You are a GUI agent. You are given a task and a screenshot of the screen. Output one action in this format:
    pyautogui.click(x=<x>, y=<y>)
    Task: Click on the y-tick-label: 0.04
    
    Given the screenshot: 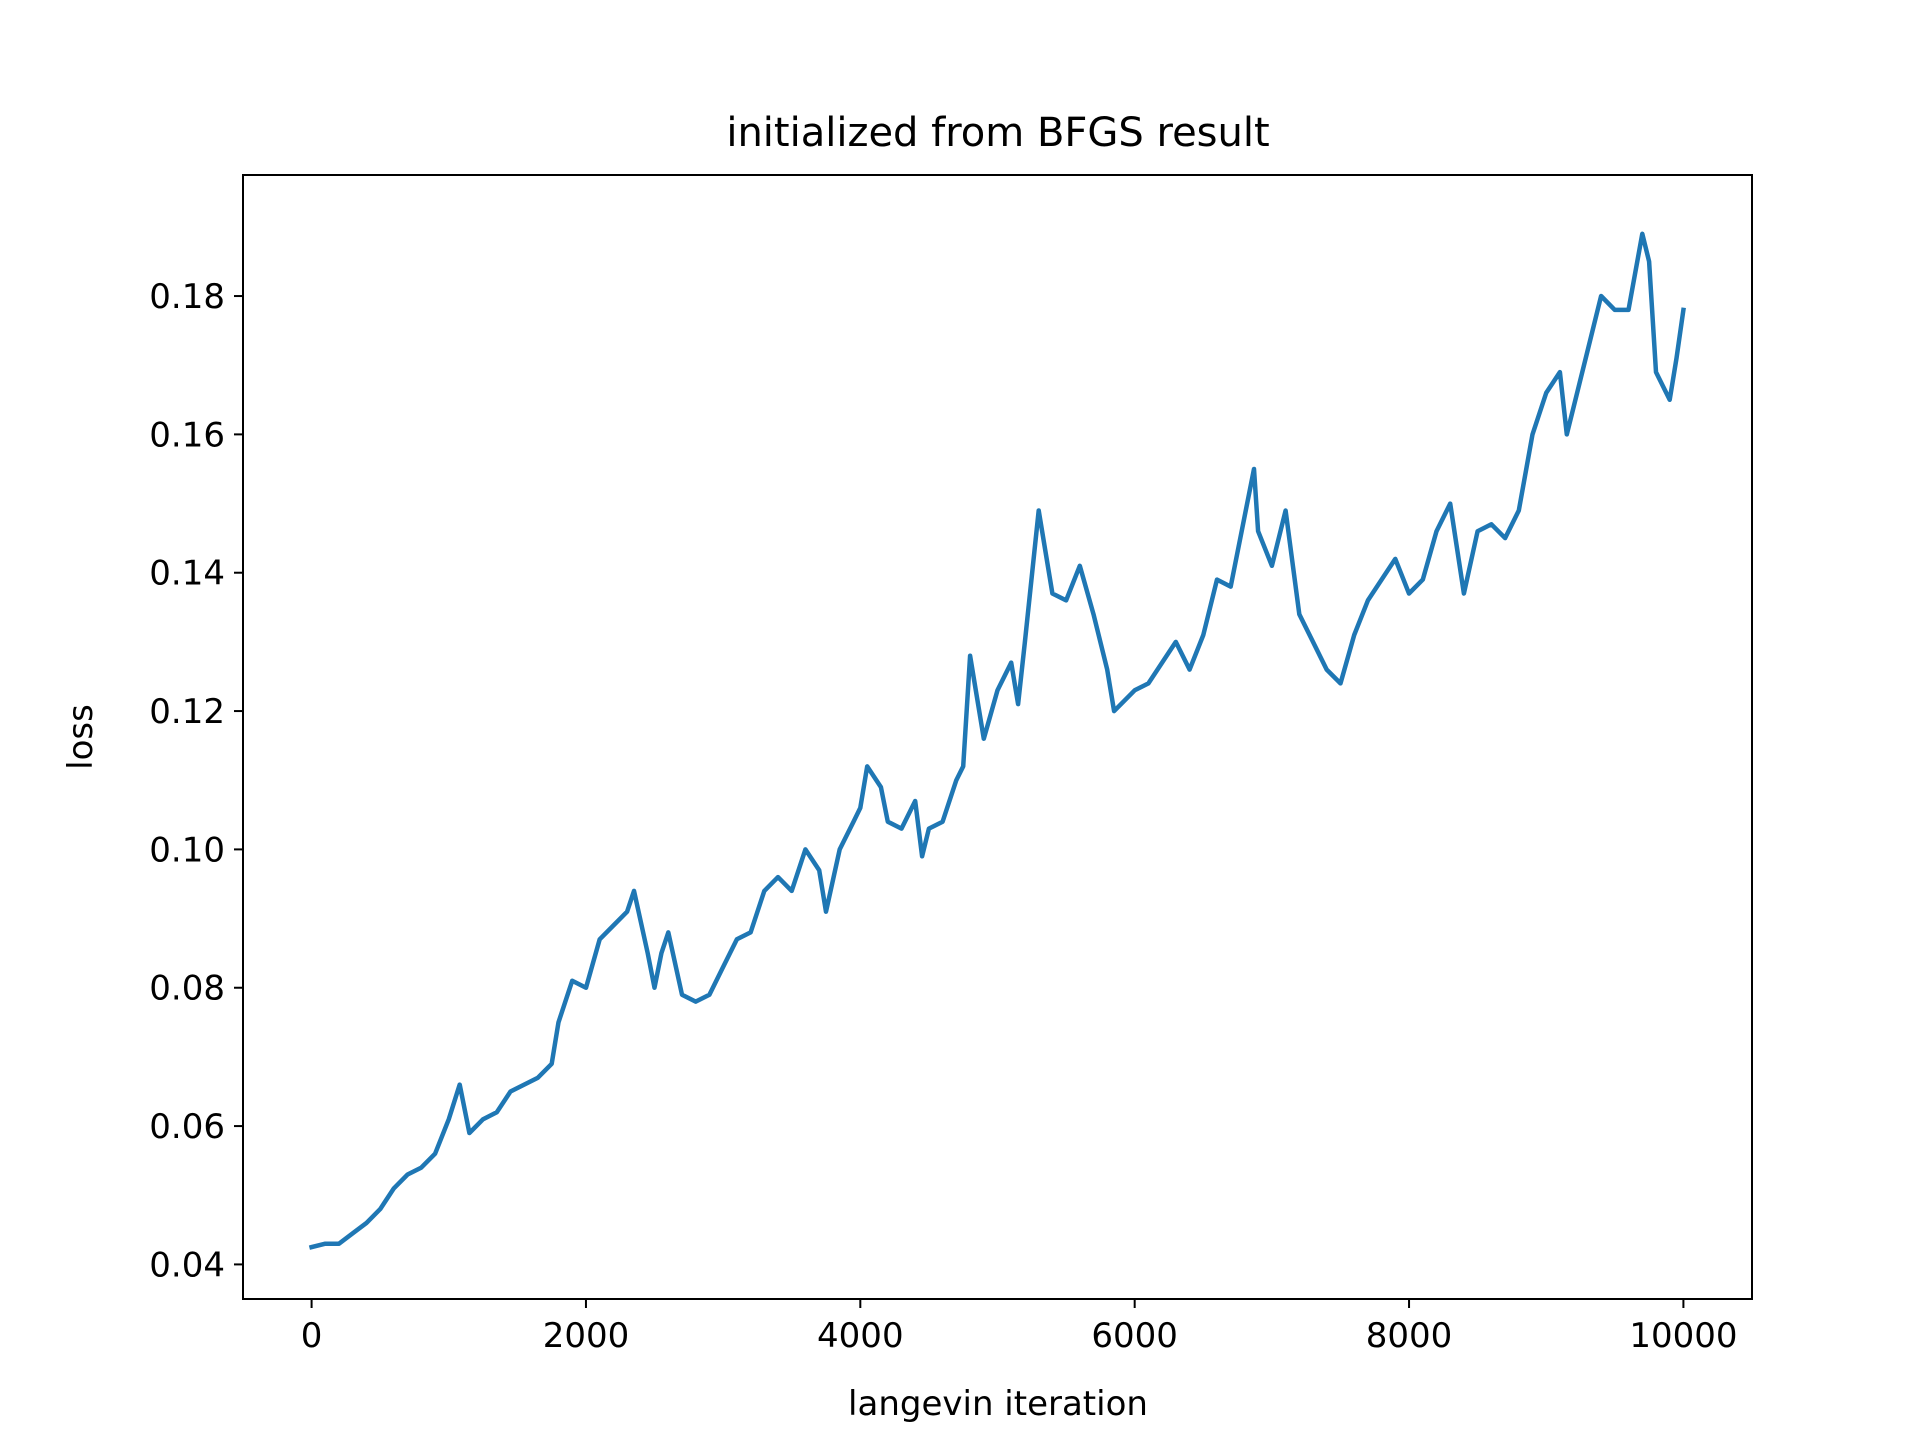 What is the action you would take?
    pyautogui.click(x=187, y=1265)
    